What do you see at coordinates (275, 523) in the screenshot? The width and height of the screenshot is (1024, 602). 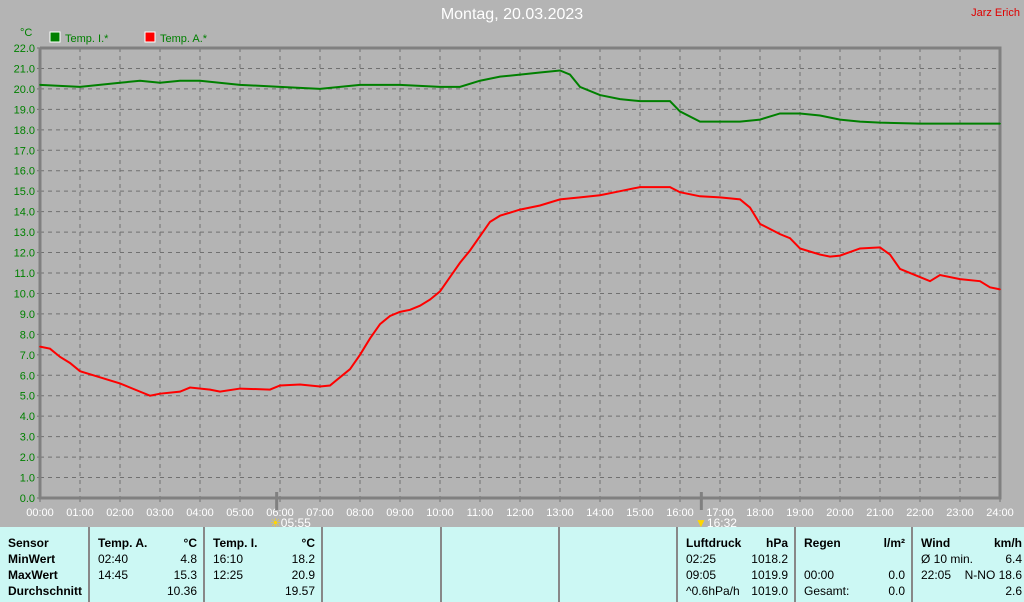 I see `sun-icon: ☀` at bounding box center [275, 523].